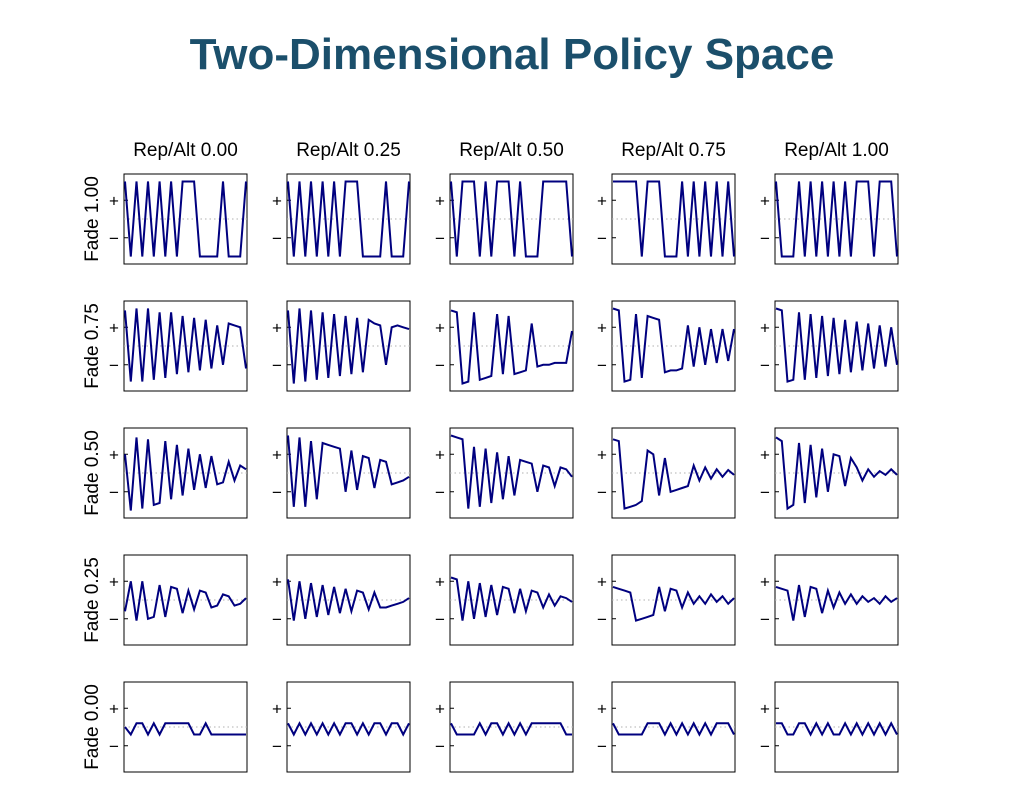 The width and height of the screenshot is (1024, 791). Describe the element at coordinates (673, 150) in the screenshot. I see `column-title: Rep/Alt 0.75` at that location.